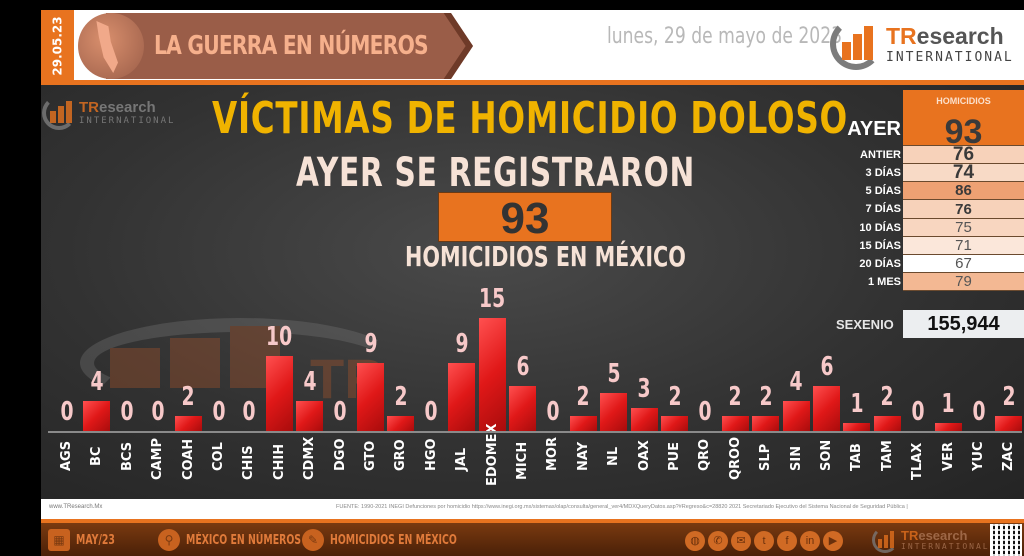 The image size is (1024, 556). Describe the element at coordinates (97, 456) in the screenshot. I see `category-text: BC` at that location.